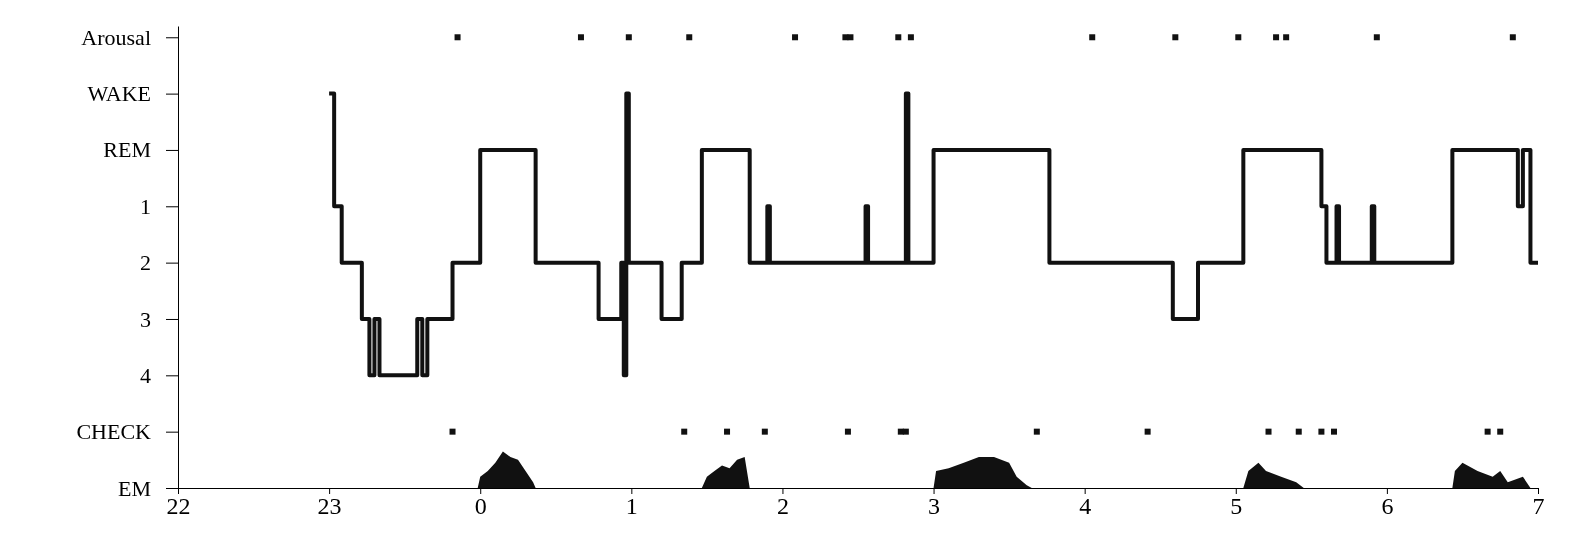 The height and width of the screenshot is (537, 1573). Describe the element at coordinates (1236, 506) in the screenshot. I see `x-tick-label: 5` at that location.